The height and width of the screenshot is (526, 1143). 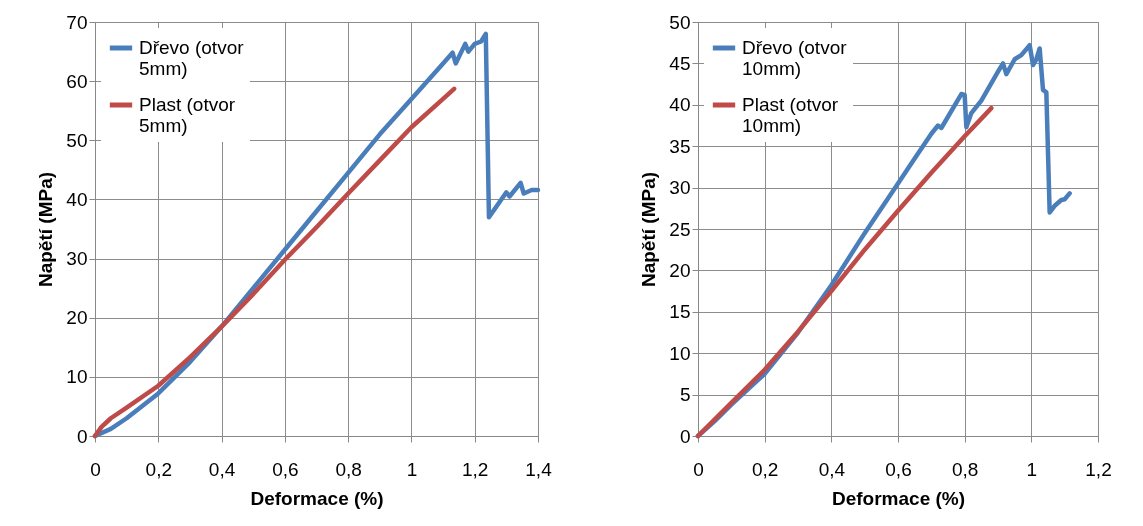 I want to click on legend-label: Plast (otvor 5mm), so click(x=187, y=115).